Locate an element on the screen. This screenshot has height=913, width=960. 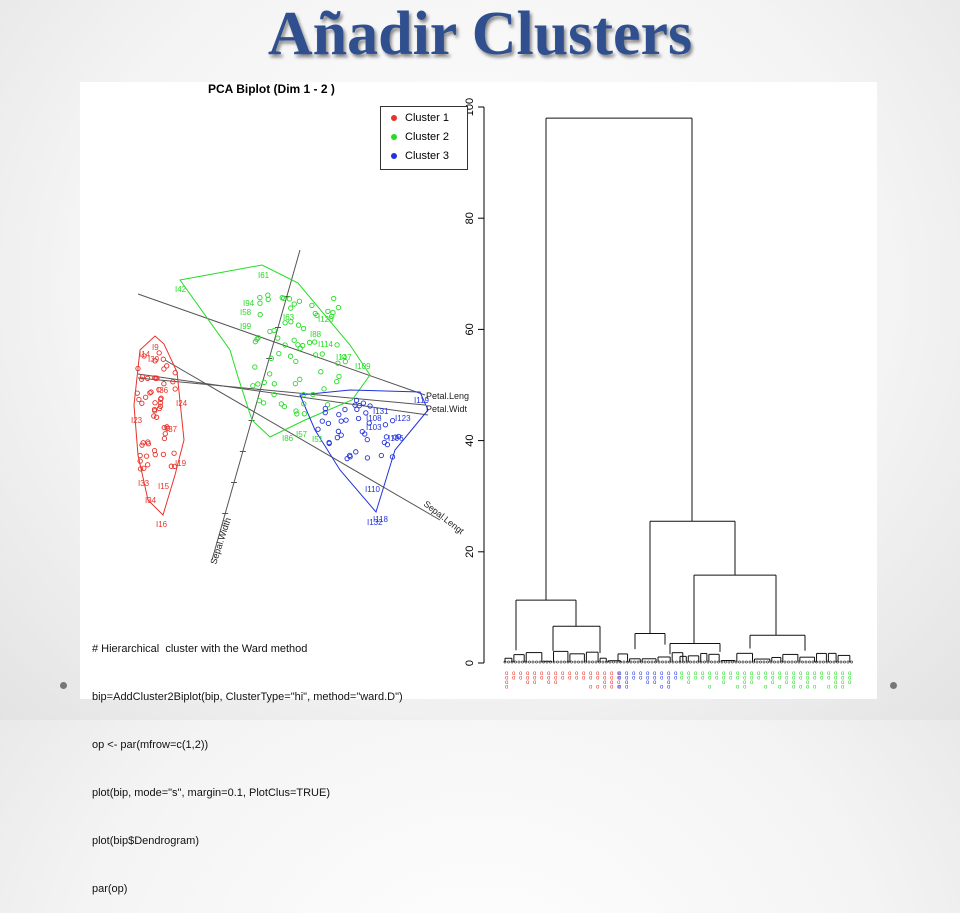
biplot-axis-label: Sepal.Width is located at coordinates (220, 540).